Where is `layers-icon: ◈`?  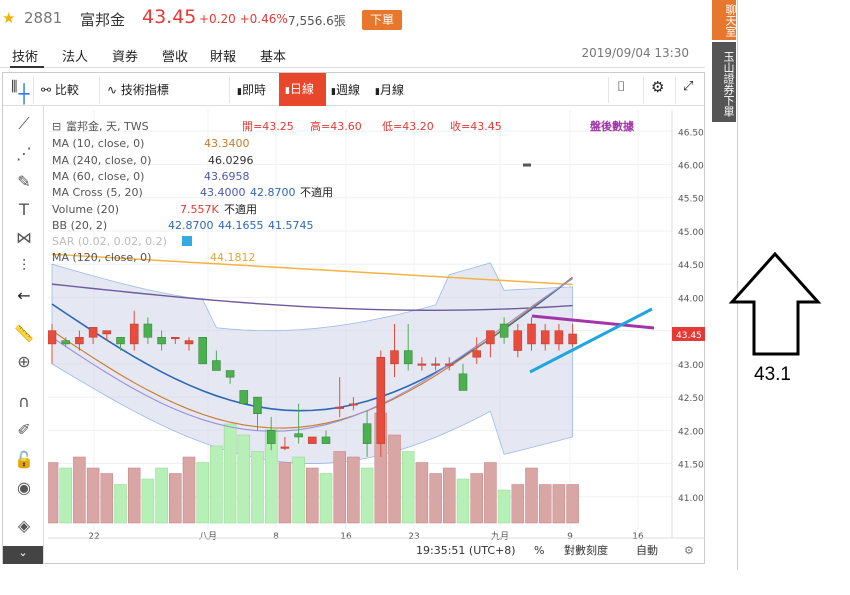
layers-icon: ◈ is located at coordinates (24, 525).